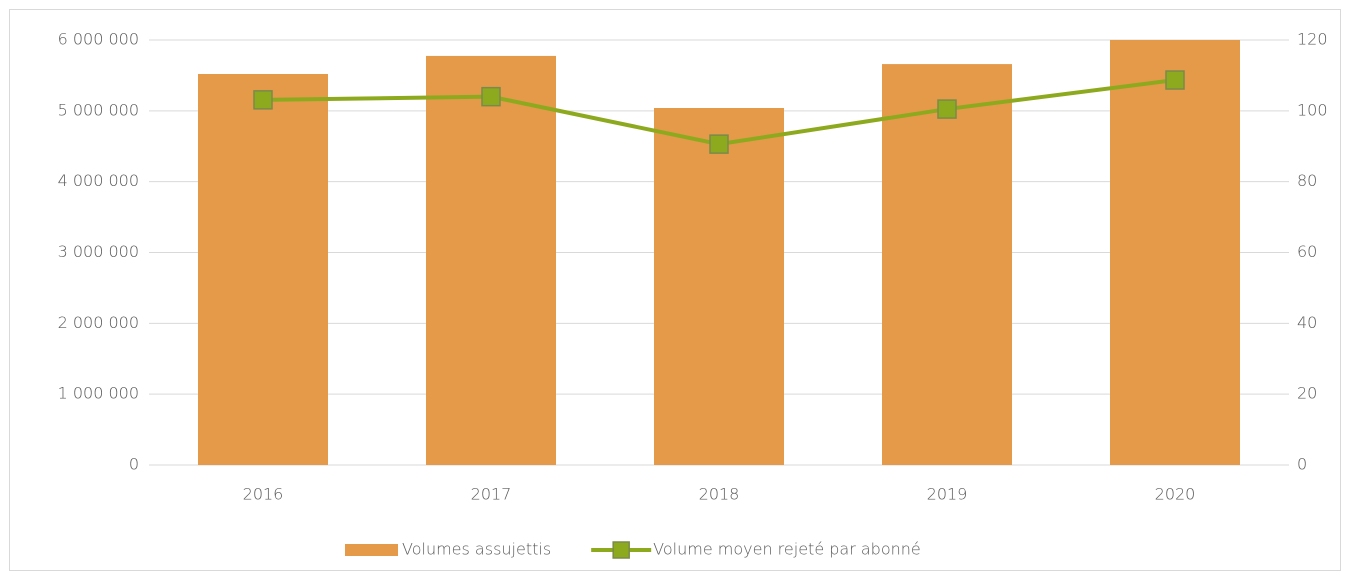 Image resolution: width=1350 pixels, height=580 pixels. What do you see at coordinates (787, 549) in the screenshot?
I see `legend-label: Volume moyen rejeté par abonné` at bounding box center [787, 549].